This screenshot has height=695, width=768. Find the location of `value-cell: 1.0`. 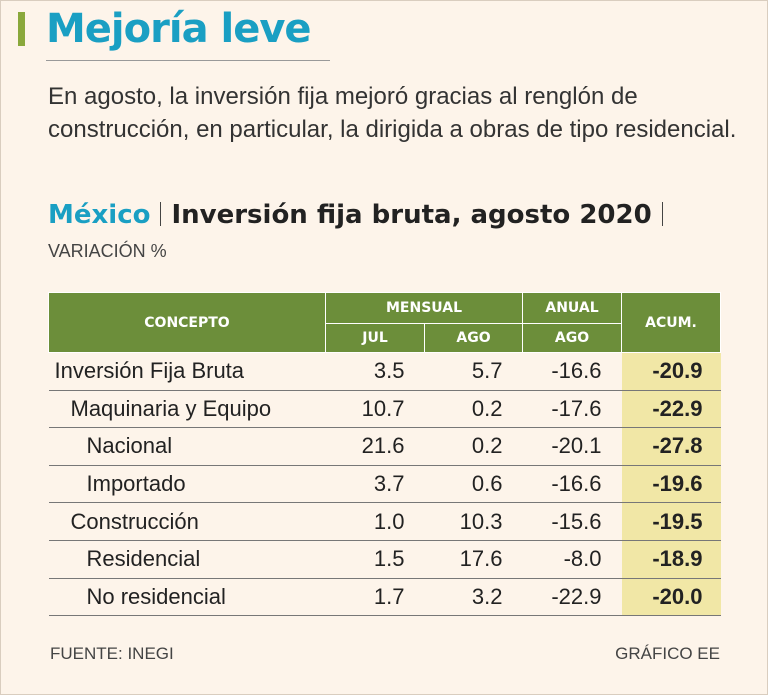

value-cell: 1.0 is located at coordinates (375, 521).